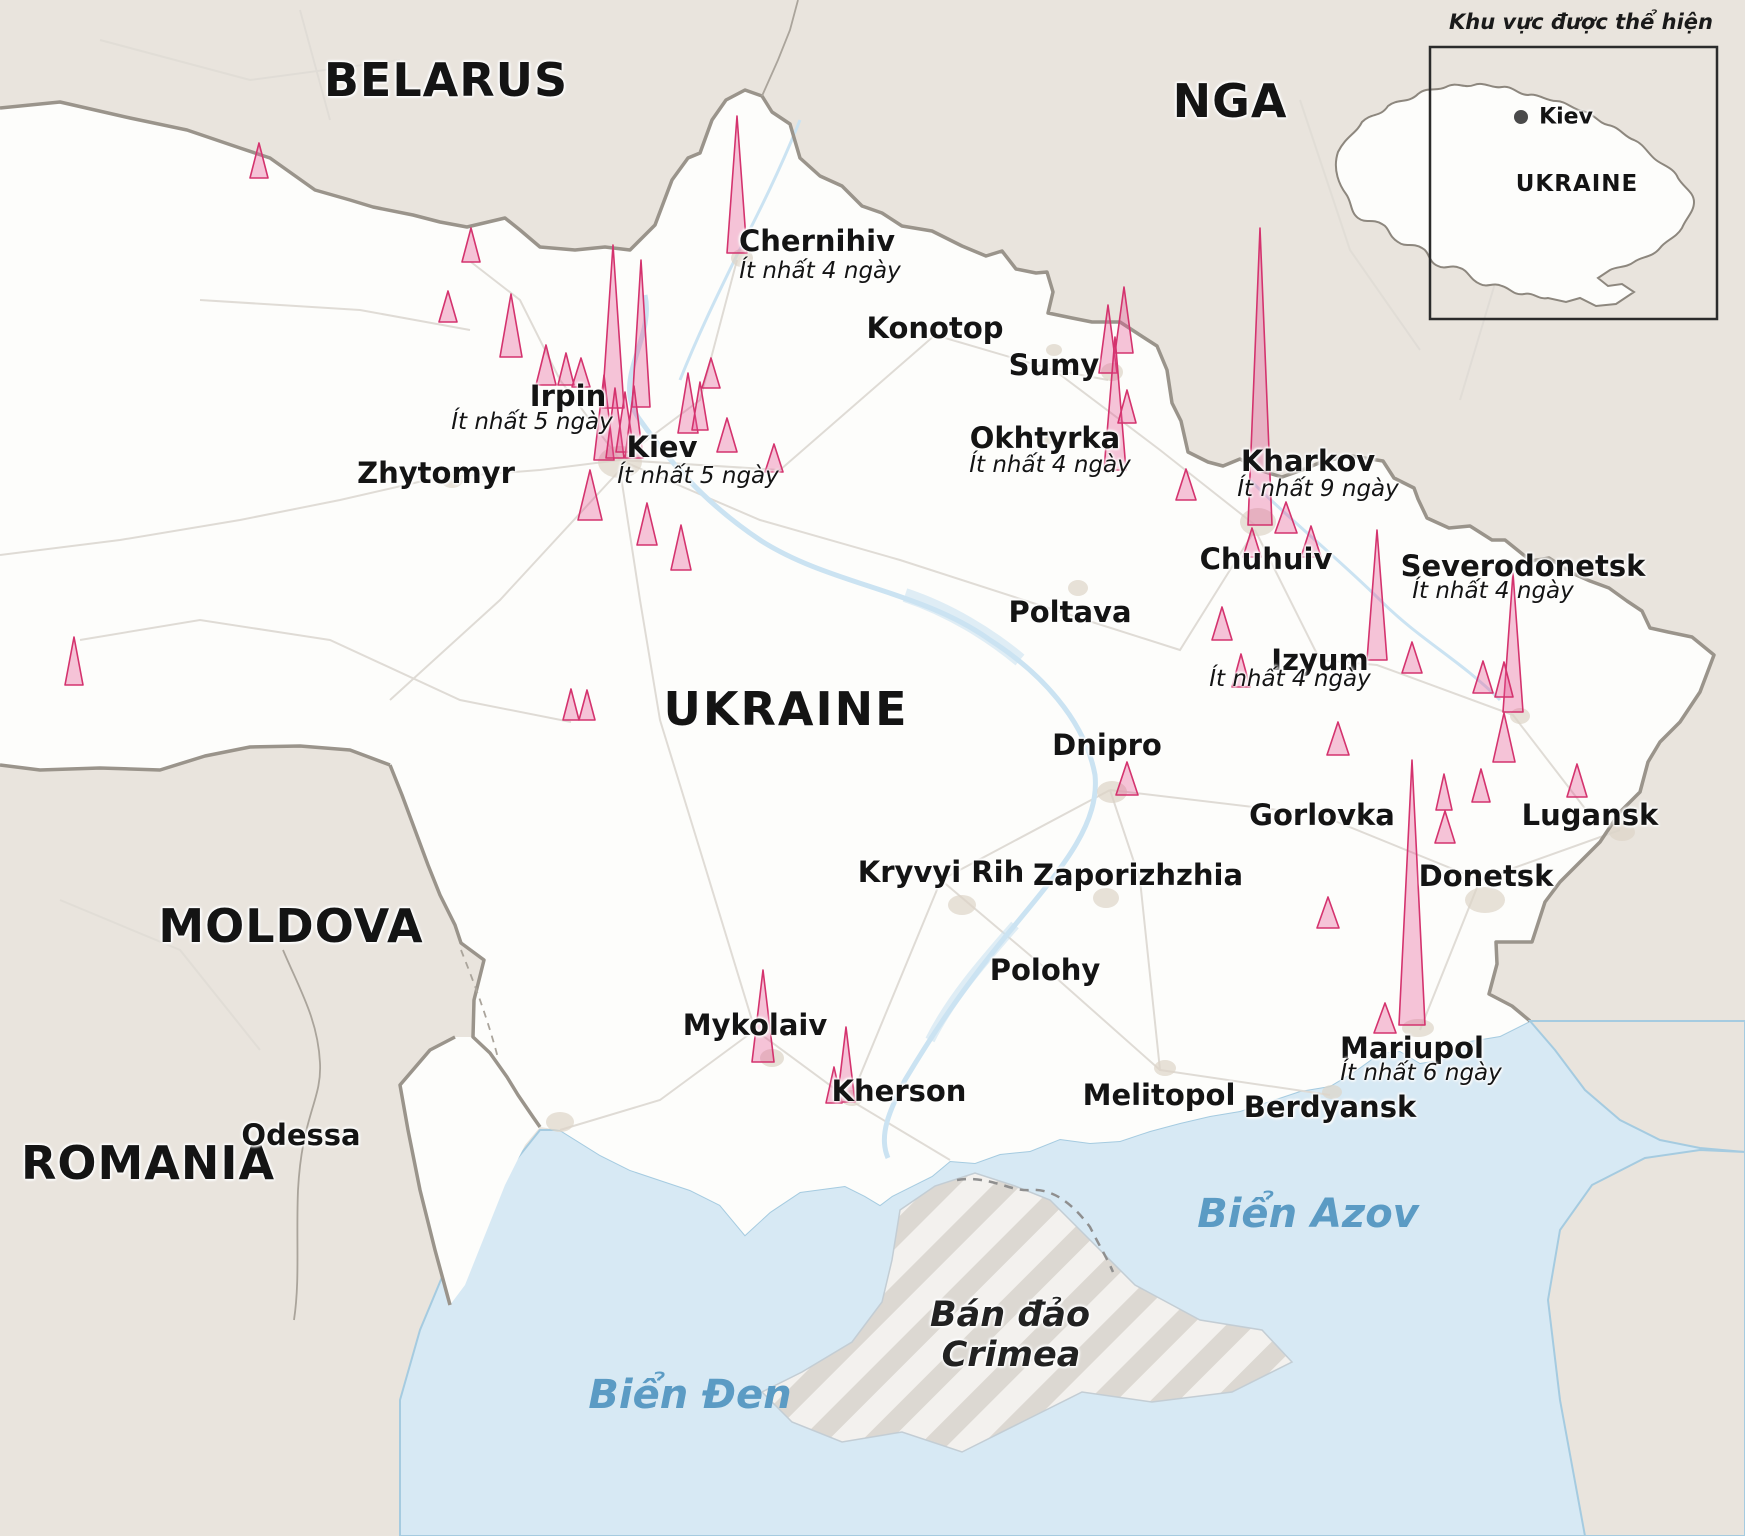  I want to click on inset-kiev-dot, so click(1521, 117).